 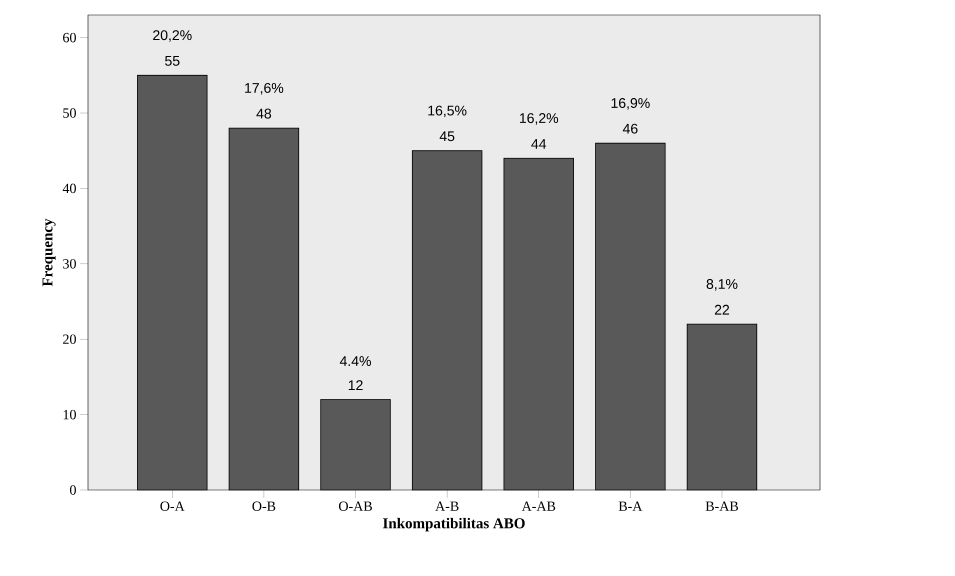 What do you see at coordinates (355, 385) in the screenshot?
I see `data-label: 12` at bounding box center [355, 385].